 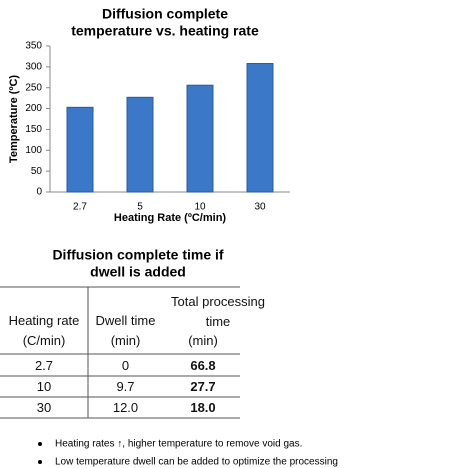 I want to click on table-cell: 27.7, so click(x=203, y=386).